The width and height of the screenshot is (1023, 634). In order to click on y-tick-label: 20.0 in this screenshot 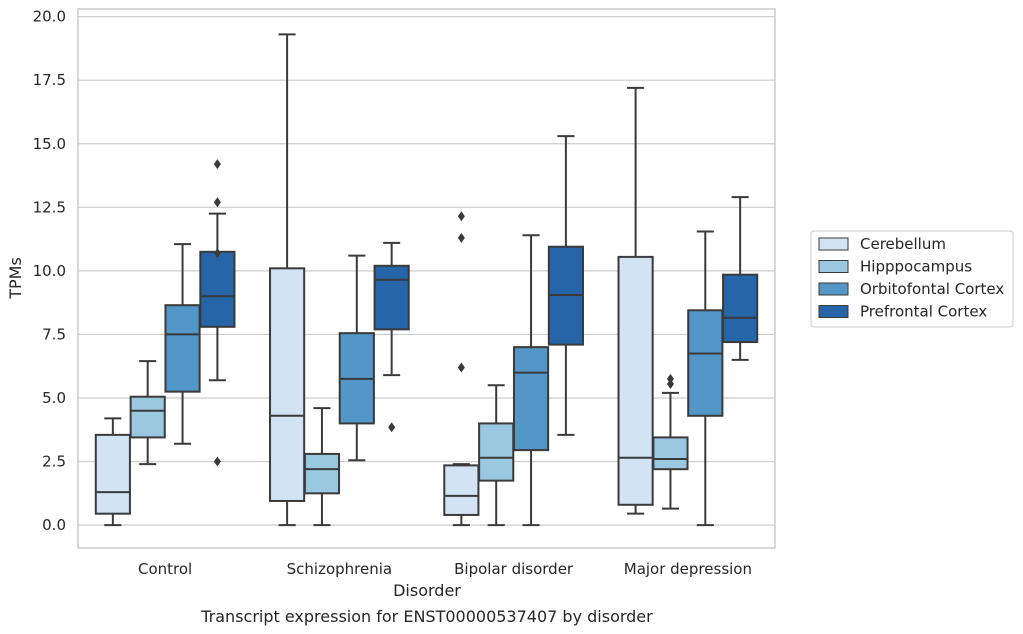, I will do `click(49, 17)`.